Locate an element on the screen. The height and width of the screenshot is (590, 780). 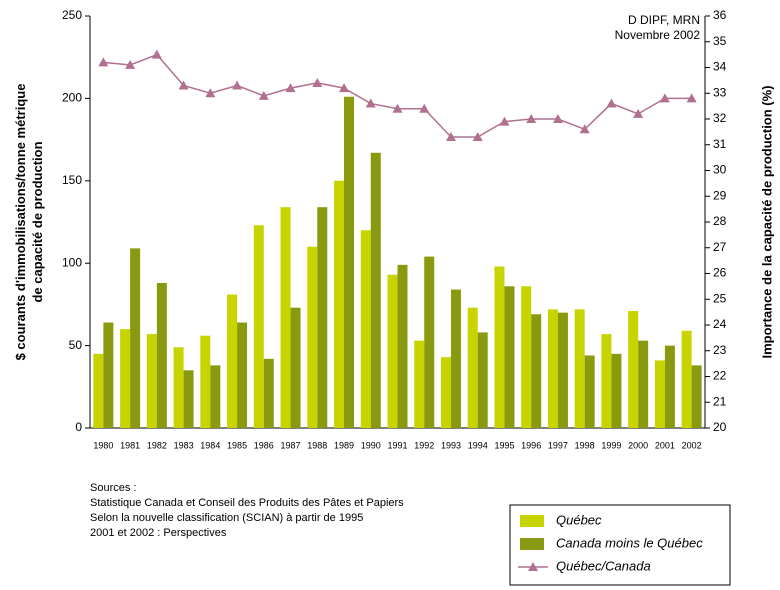
x-tick-label: 1998 is located at coordinates (585, 445).